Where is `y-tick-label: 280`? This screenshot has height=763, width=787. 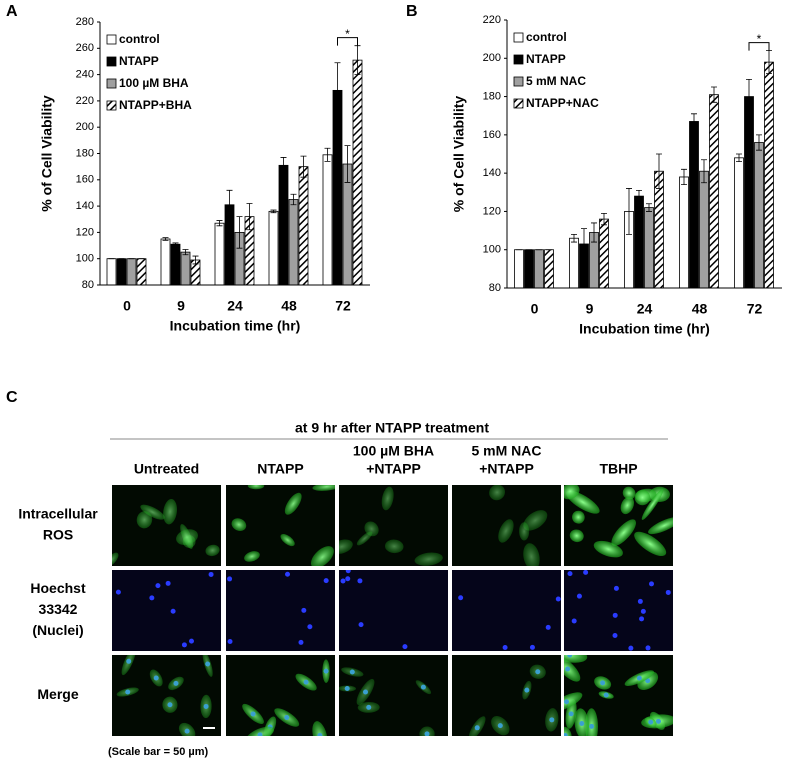
y-tick-label: 280 is located at coordinates (85, 22).